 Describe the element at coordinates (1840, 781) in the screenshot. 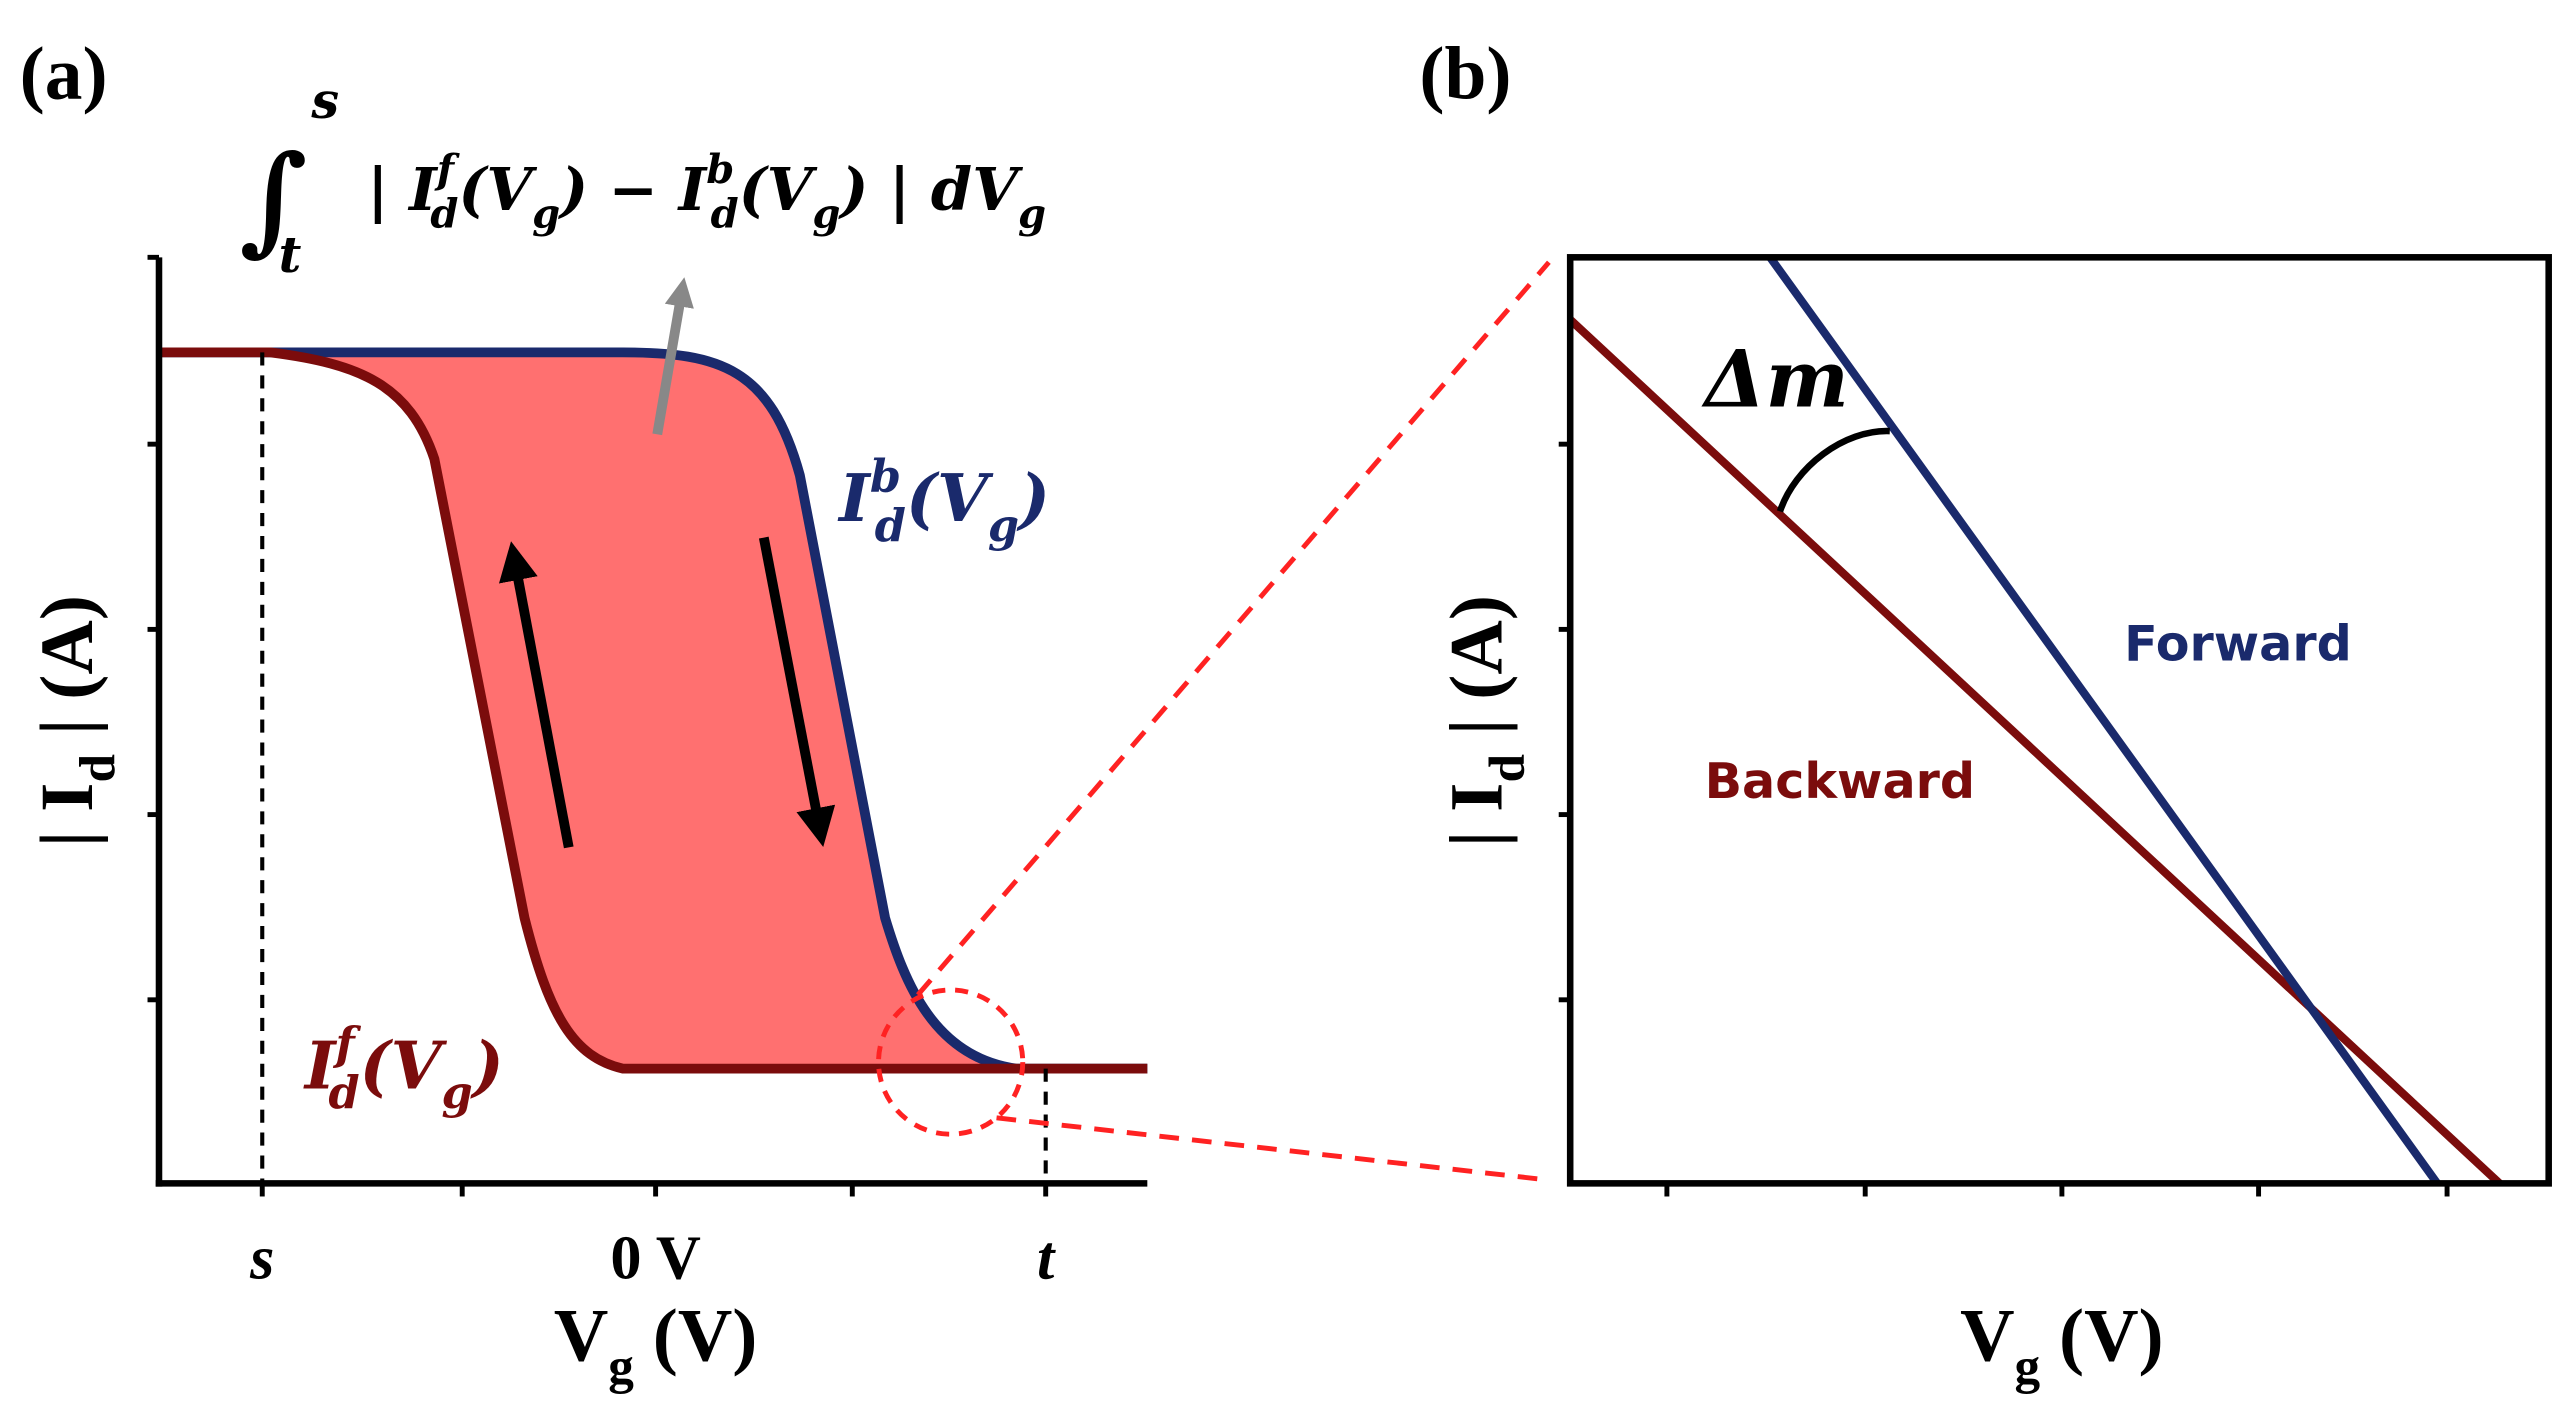

I see `backward-label: Backward` at that location.